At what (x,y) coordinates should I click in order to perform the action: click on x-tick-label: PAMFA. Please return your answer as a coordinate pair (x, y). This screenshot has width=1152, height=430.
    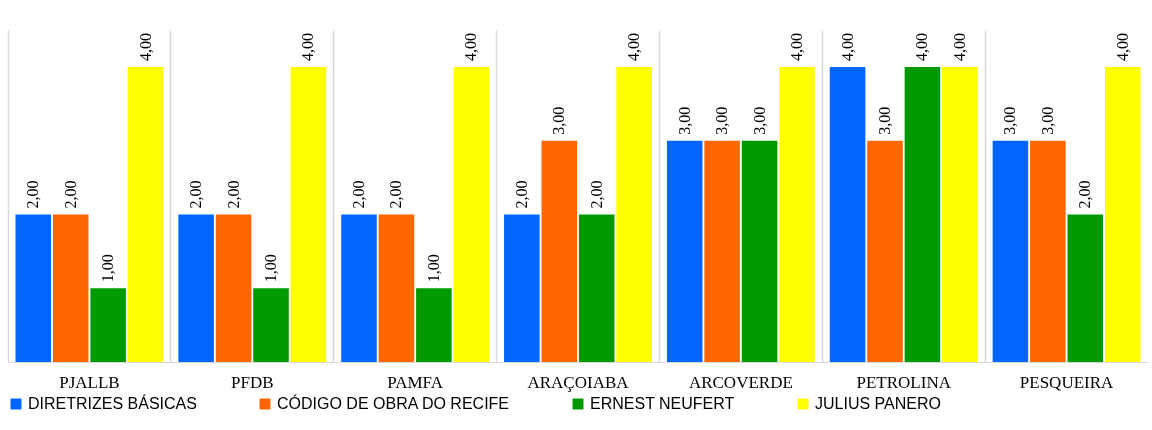
    Looking at the image, I should click on (415, 382).